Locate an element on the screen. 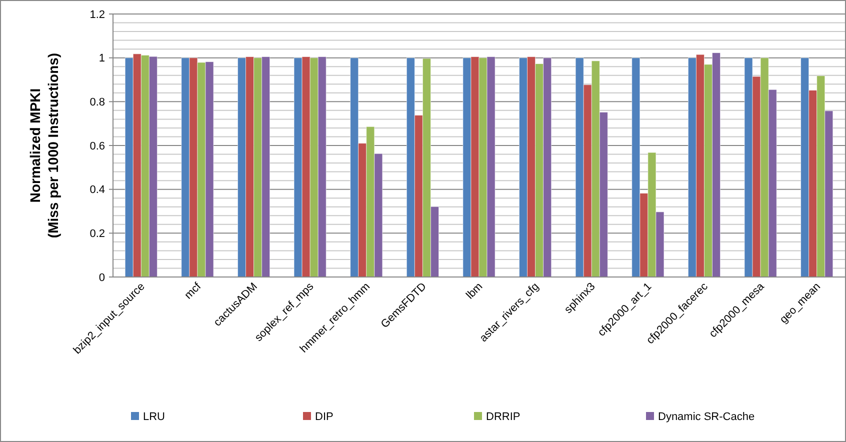 The height and width of the screenshot is (442, 846). legend-label: DIP is located at coordinates (324, 417).